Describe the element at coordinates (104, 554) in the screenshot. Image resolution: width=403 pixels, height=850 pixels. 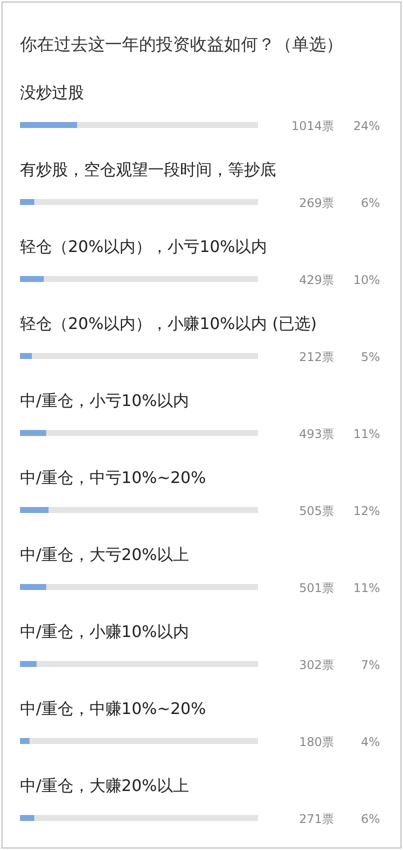
I see `y-tick-label: 中/重仓，大亏20%以上` at that location.